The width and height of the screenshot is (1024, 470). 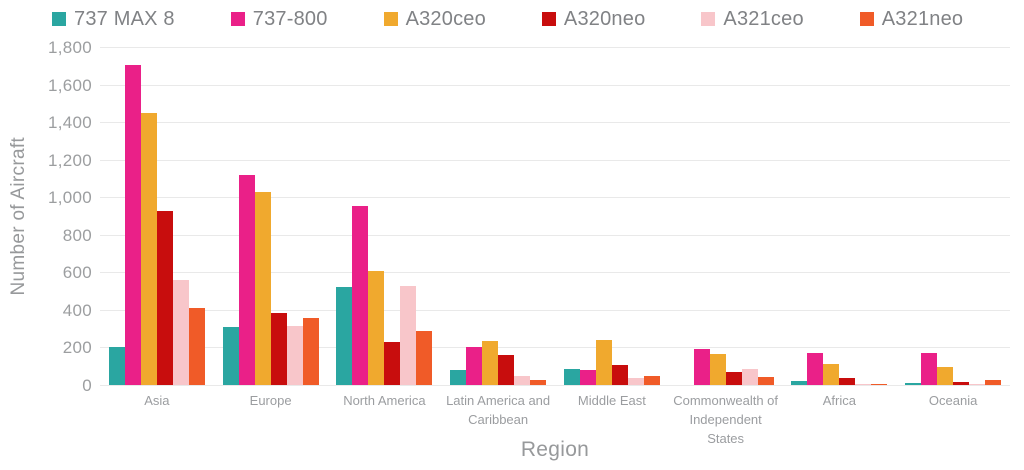 I want to click on legend-item-a320neo: A320neo, so click(x=593, y=19).